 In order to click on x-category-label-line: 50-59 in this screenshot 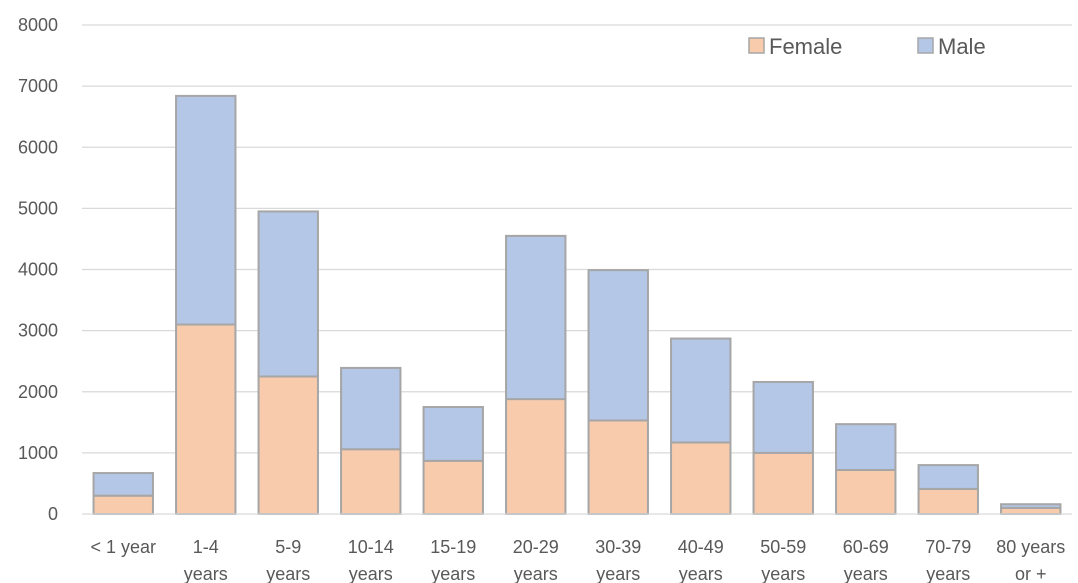, I will do `click(783, 547)`.